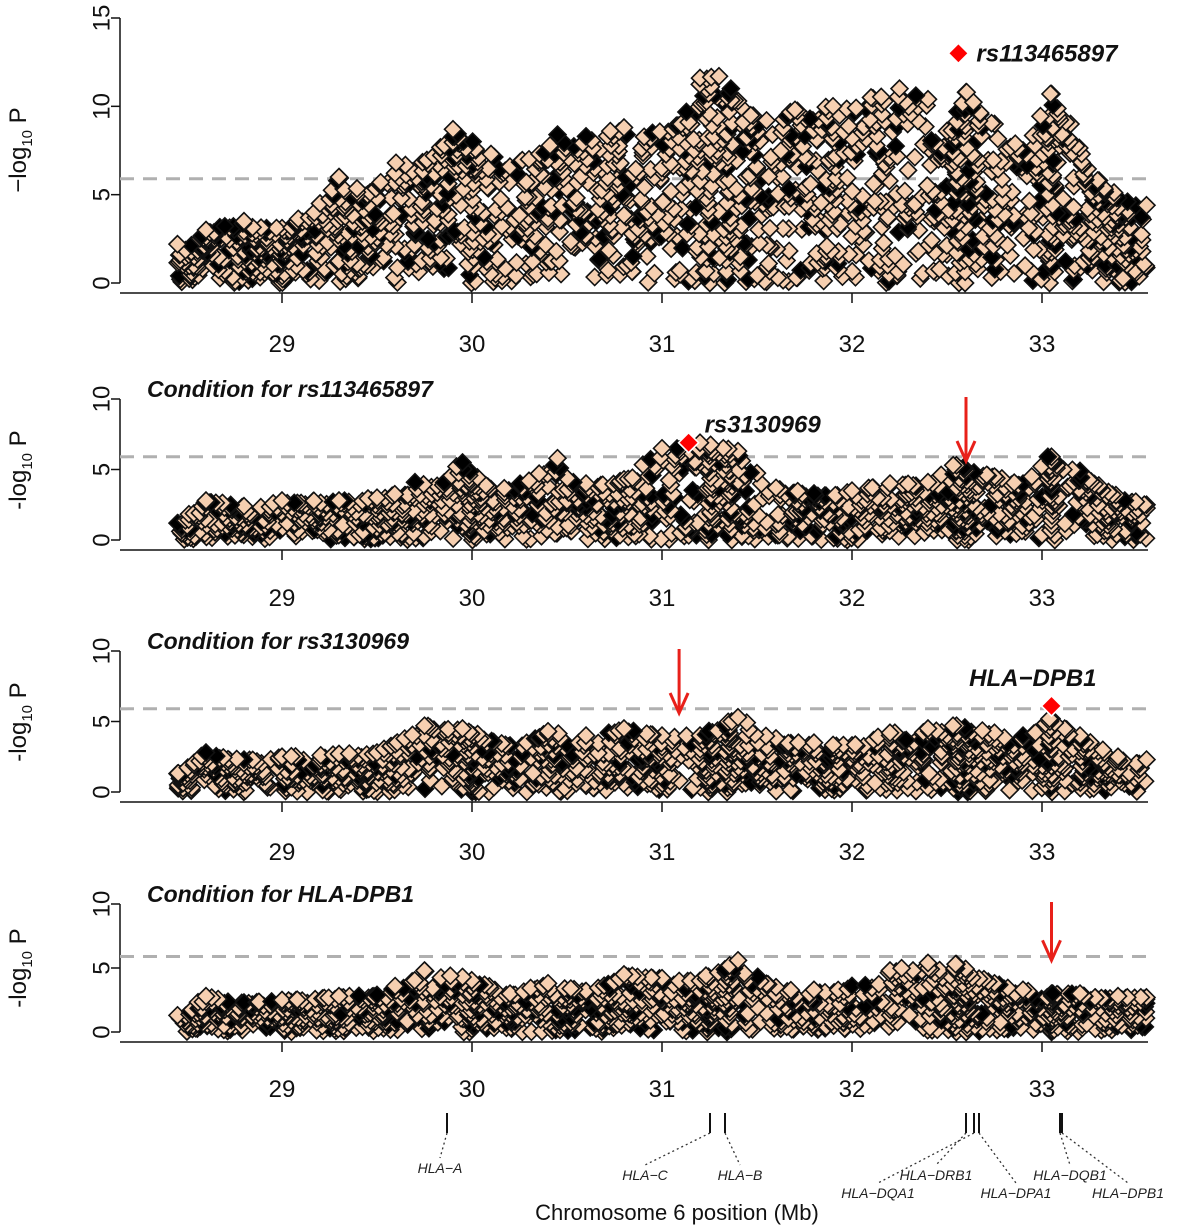 The width and height of the screenshot is (1181, 1232). I want to click on peak-snp-label: rs3130969, so click(763, 425).